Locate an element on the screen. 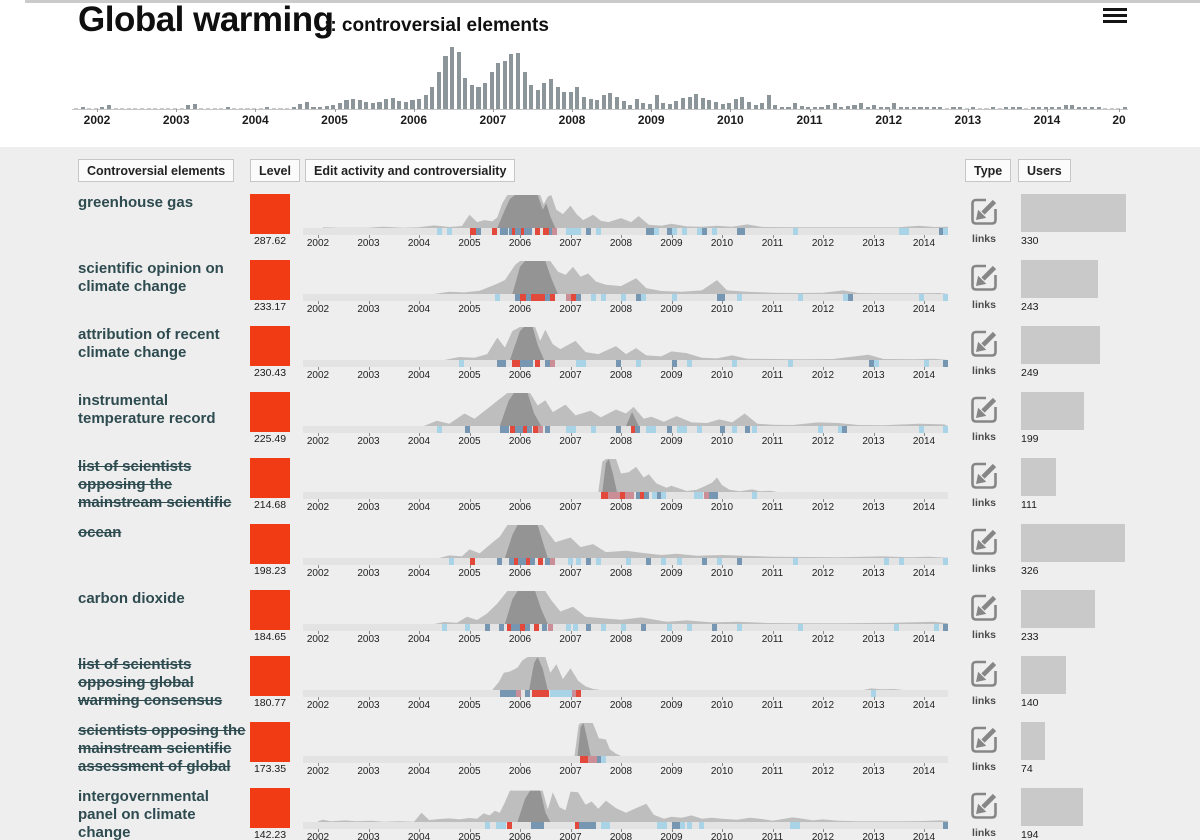 This screenshot has height=840, width=1200. element-label: ocean is located at coordinates (100, 532).